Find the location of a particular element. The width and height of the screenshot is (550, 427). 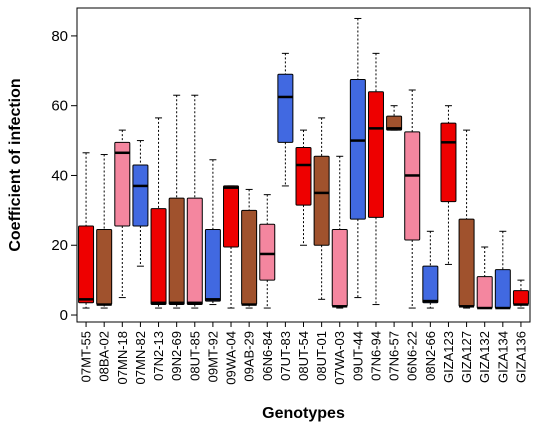

x-tick-label: 08UT-54 is located at coordinates (303, 356).